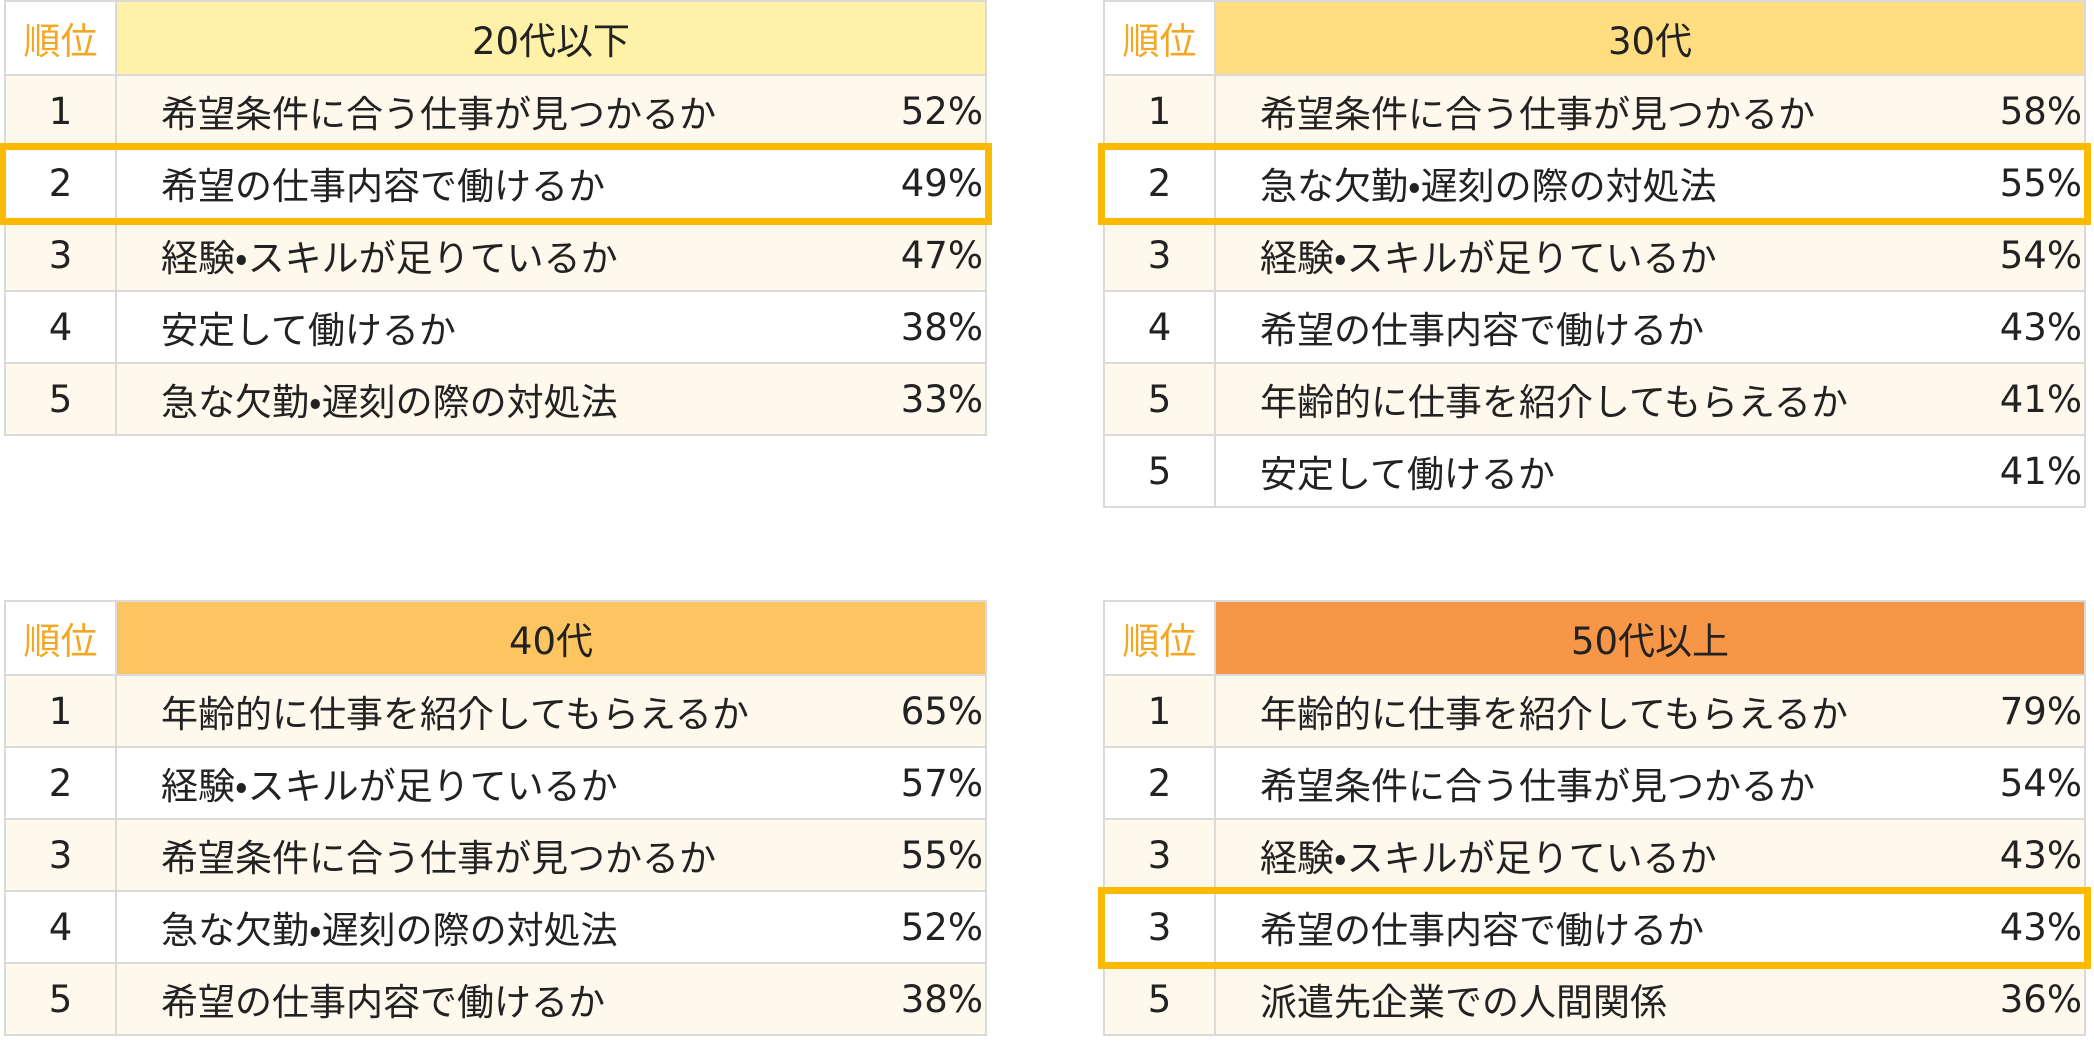 This screenshot has height=1055, width=2094. Describe the element at coordinates (2040, 111) in the screenshot. I see `percentage: 58%` at that location.